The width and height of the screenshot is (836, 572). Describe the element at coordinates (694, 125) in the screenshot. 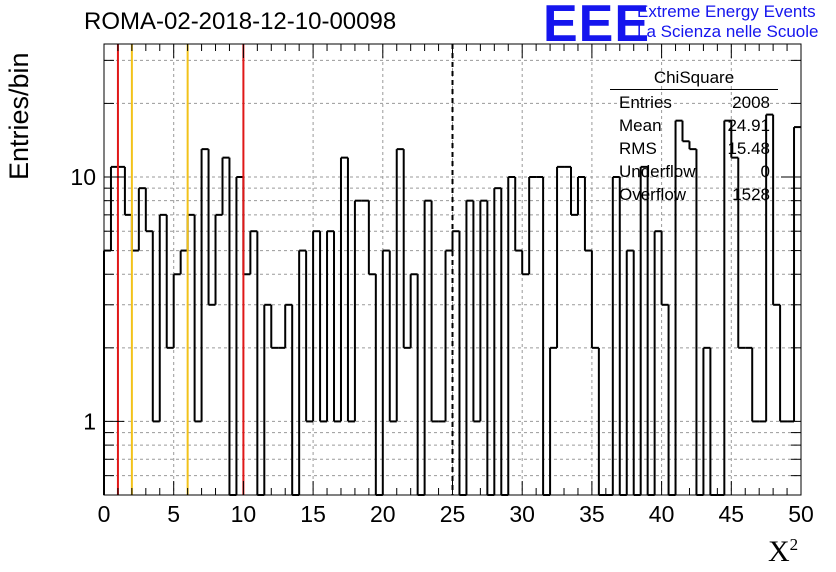

I see `stats-row: Mean 24.91` at that location.